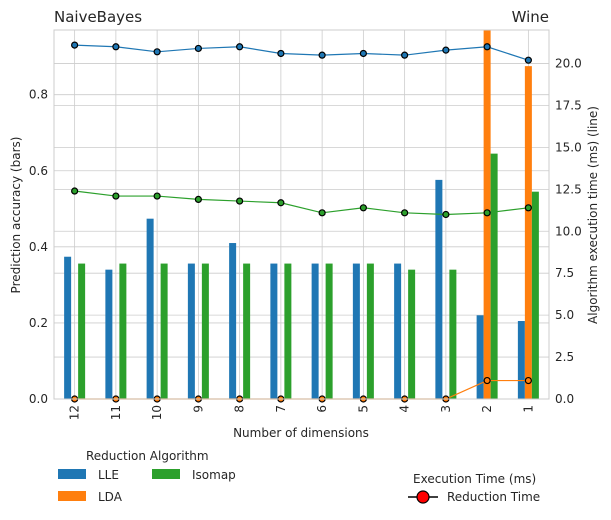  Describe the element at coordinates (38, 95) in the screenshot. I see `y-tick-label-left: 0.8` at that location.